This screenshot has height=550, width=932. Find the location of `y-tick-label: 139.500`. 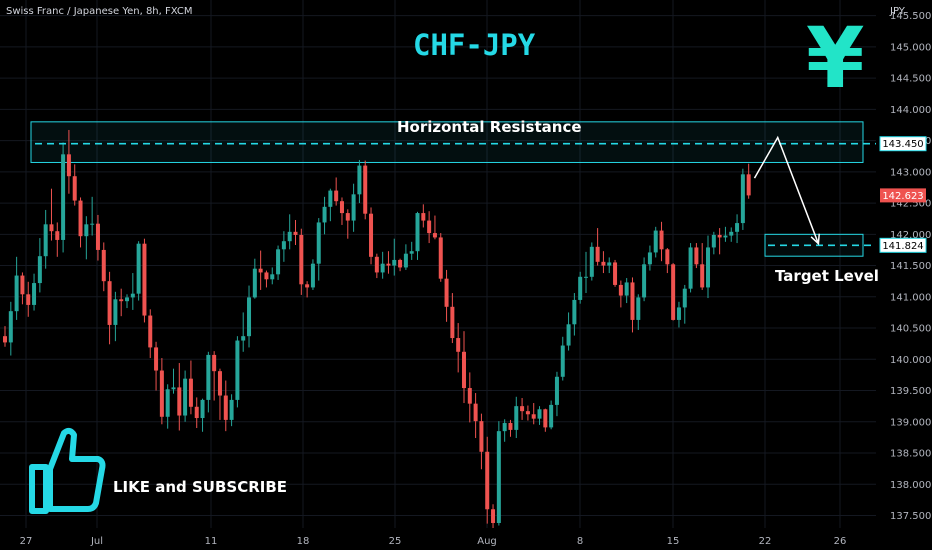

y-tick-label: 139.500 is located at coordinates (910, 391).